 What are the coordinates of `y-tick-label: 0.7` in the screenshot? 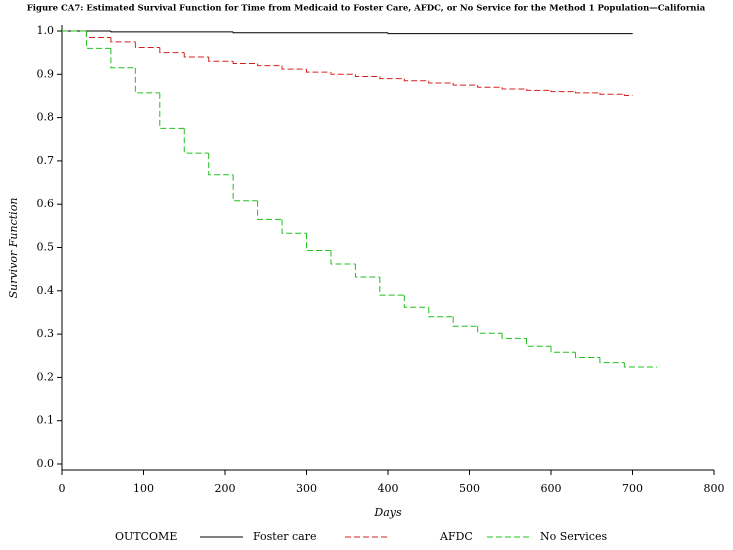 It's located at (46, 160).